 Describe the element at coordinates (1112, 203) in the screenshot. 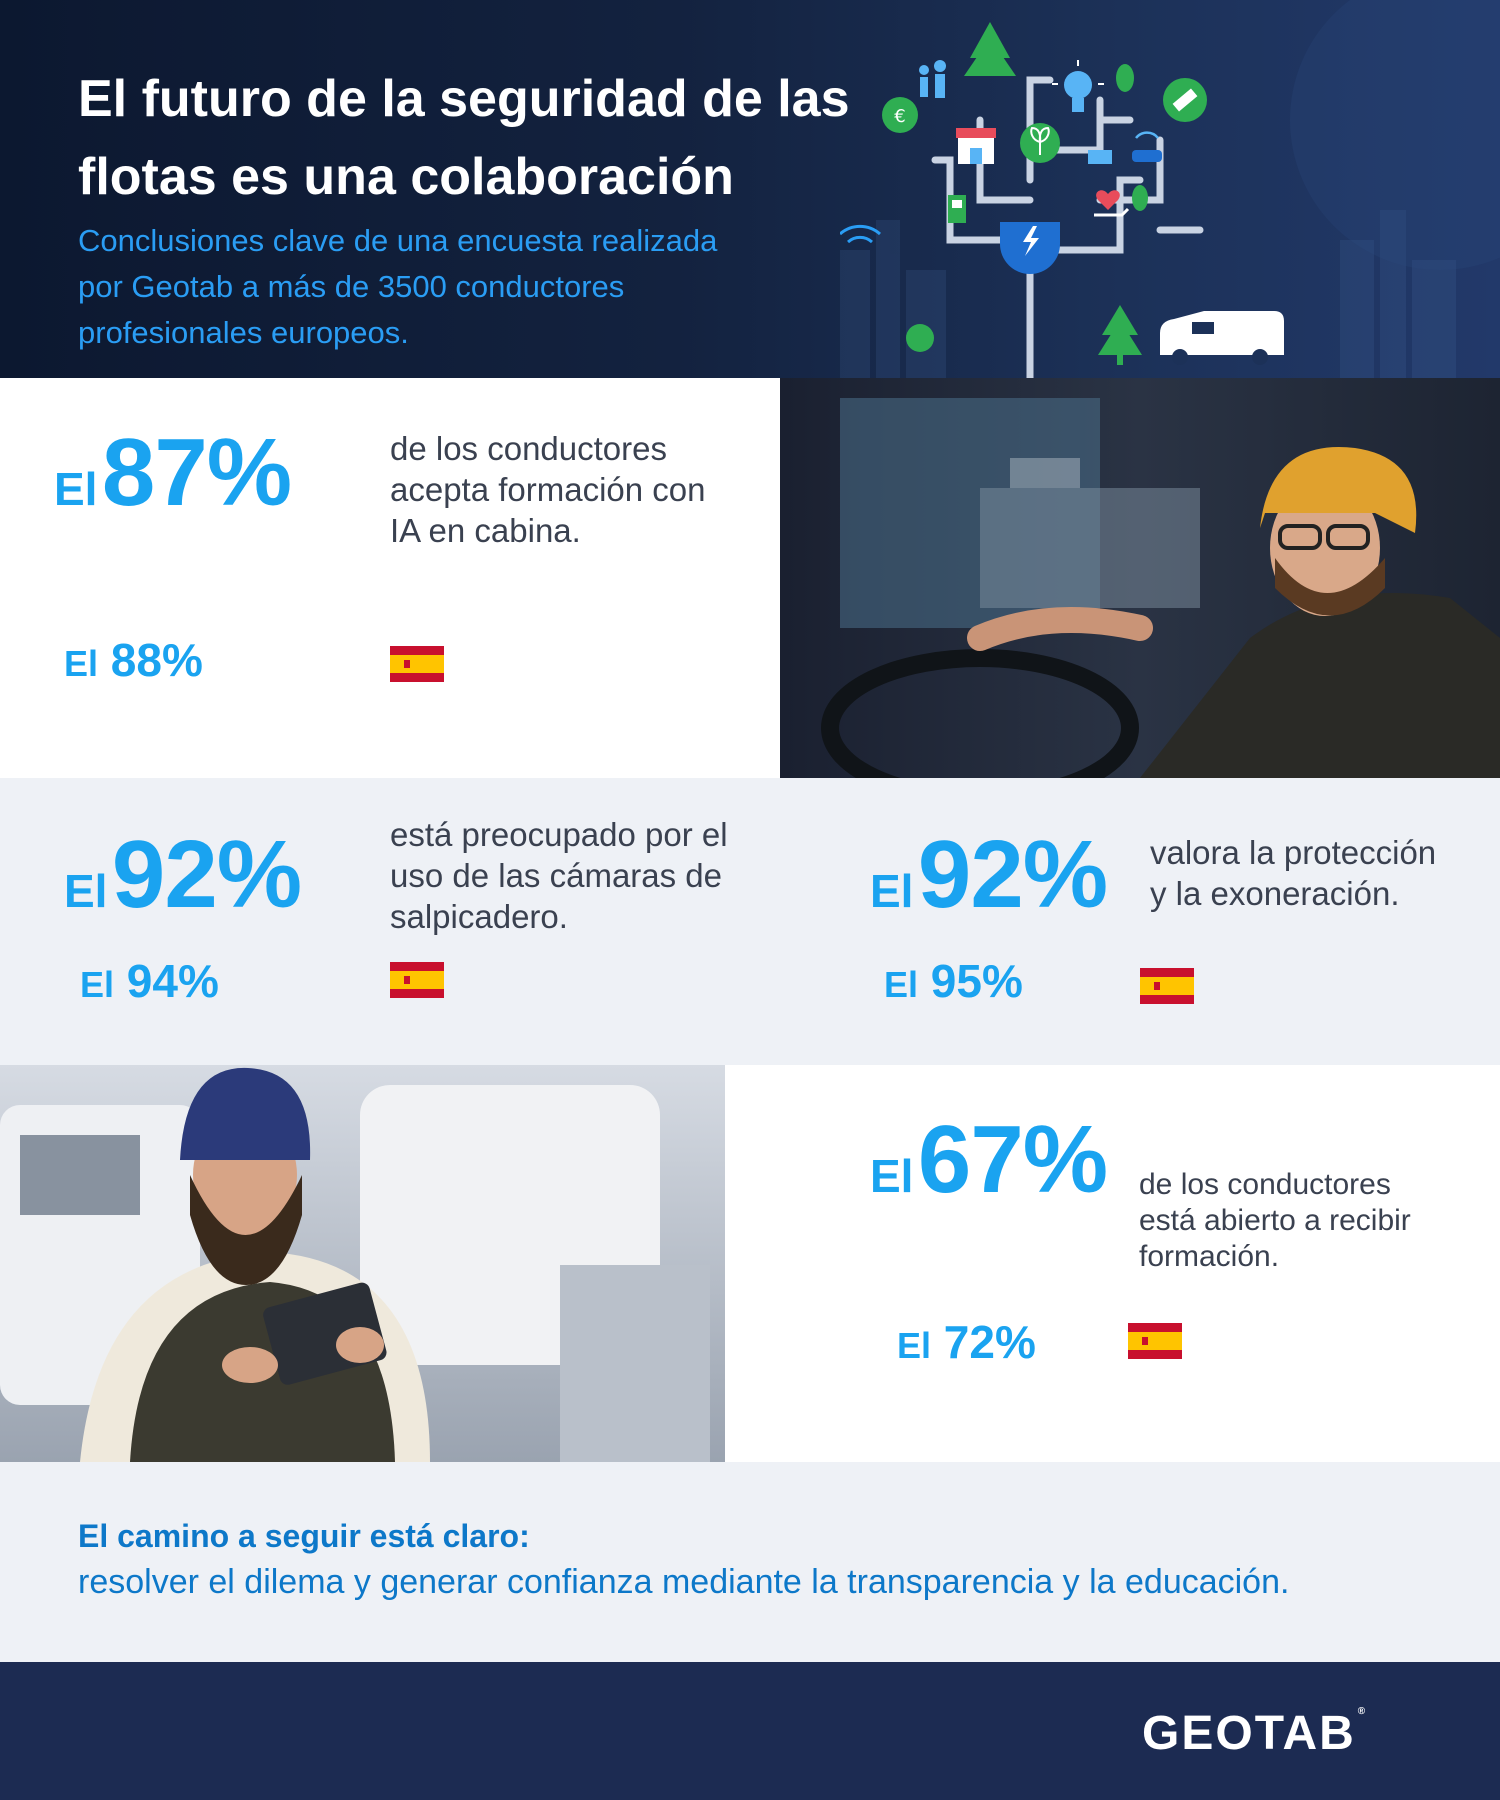

I see `heart-hand-icon` at that location.